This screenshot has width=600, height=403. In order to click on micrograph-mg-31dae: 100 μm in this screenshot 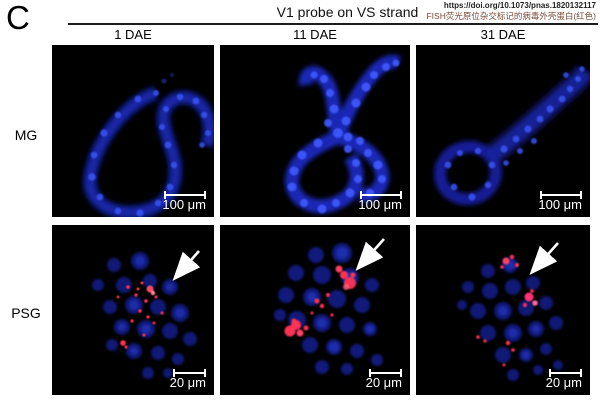, I will do `click(503, 131)`.